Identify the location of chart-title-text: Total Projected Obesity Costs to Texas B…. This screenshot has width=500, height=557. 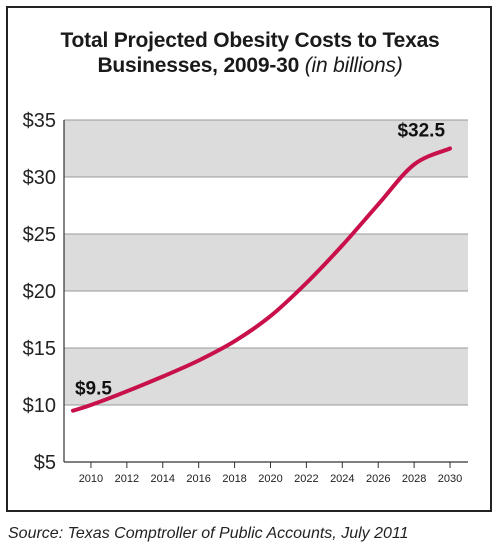
(250, 53).